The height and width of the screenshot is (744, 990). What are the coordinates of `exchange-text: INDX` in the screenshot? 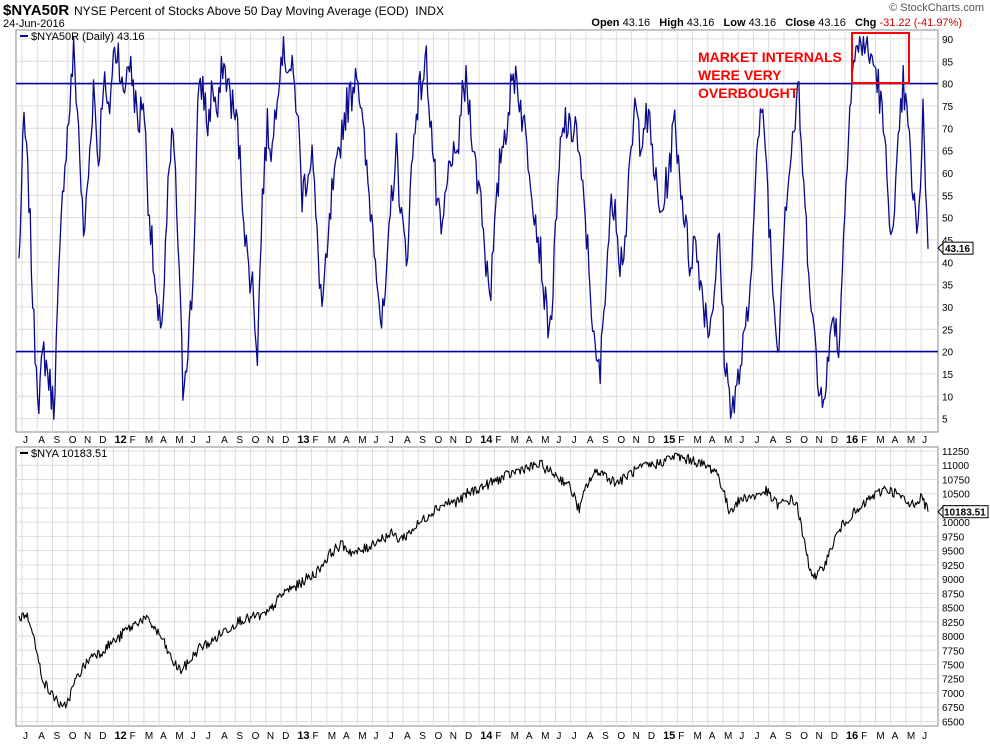 It's located at (429, 11).